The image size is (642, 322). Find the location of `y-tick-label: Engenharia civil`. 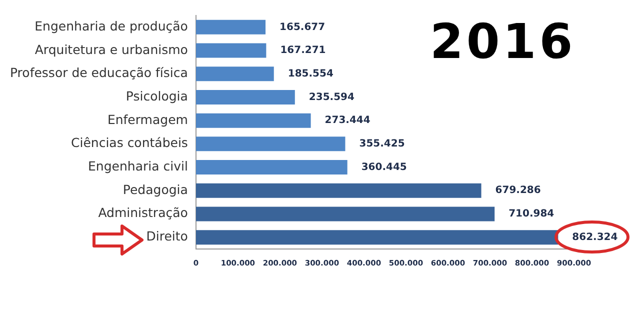

y-tick-label: Engenharia civil is located at coordinates (138, 166).